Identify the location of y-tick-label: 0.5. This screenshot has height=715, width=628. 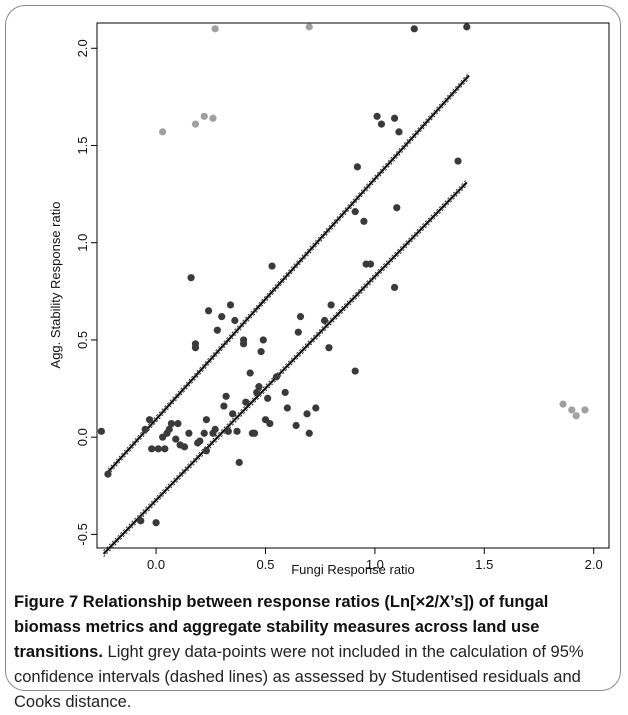
(82, 340).